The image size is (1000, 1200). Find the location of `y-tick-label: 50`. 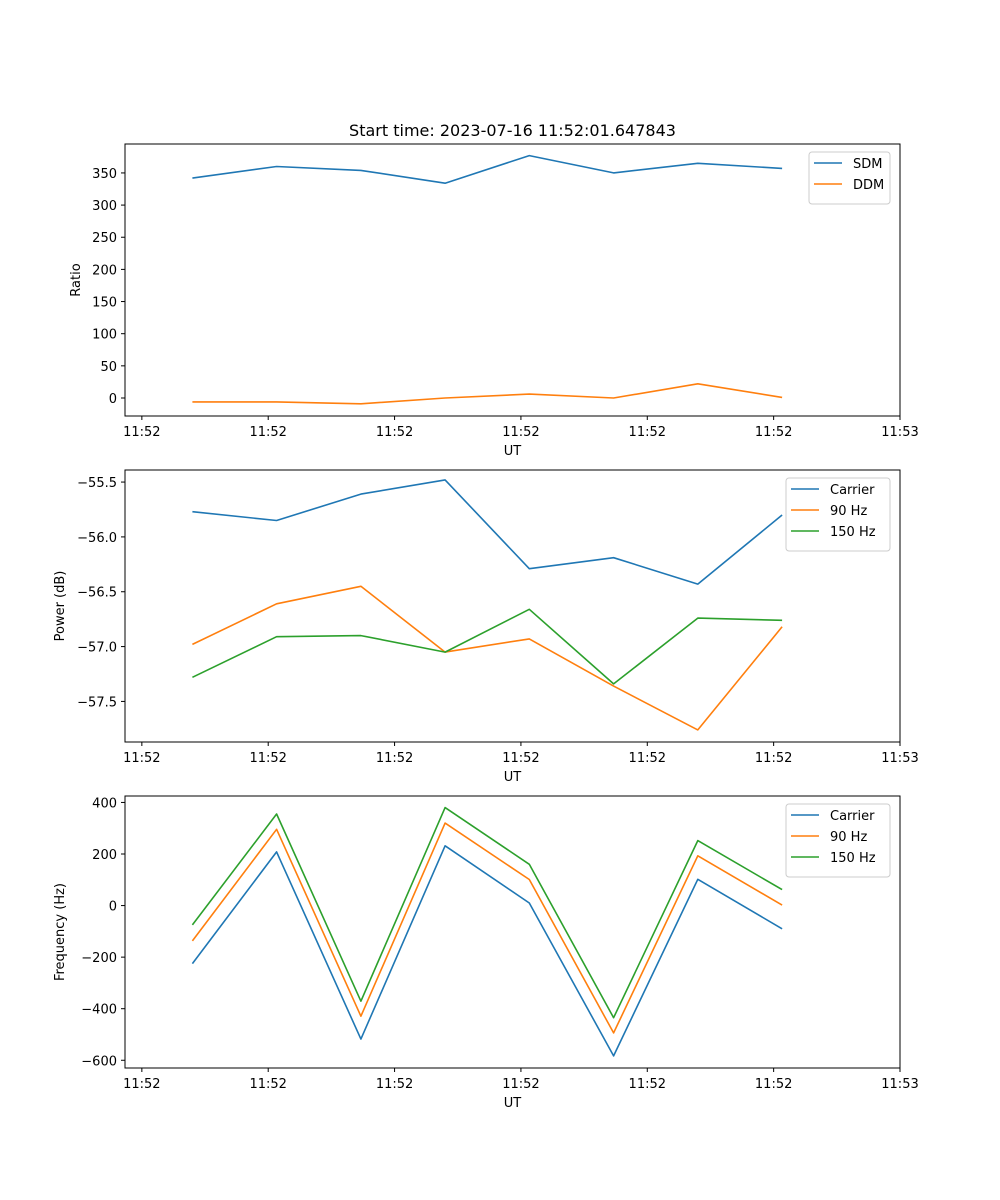

y-tick-label: 50 is located at coordinates (108, 367).